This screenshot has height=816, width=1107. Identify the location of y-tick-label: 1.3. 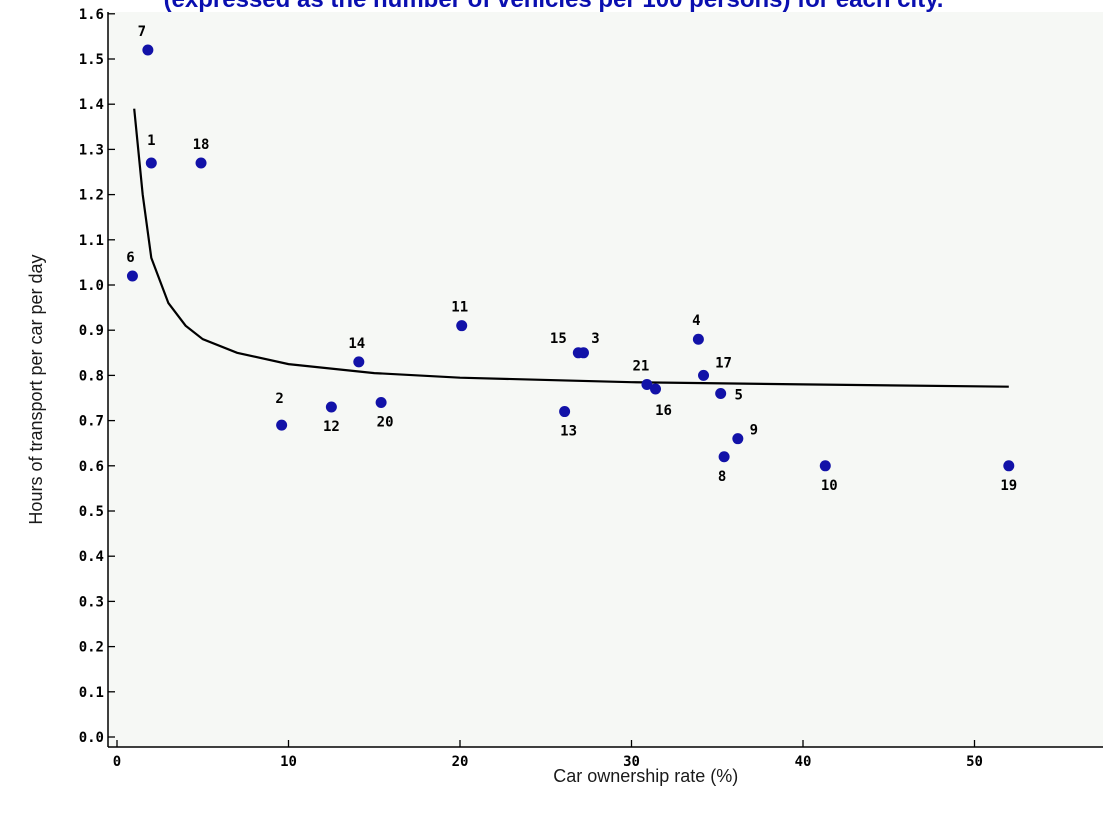
(91, 150).